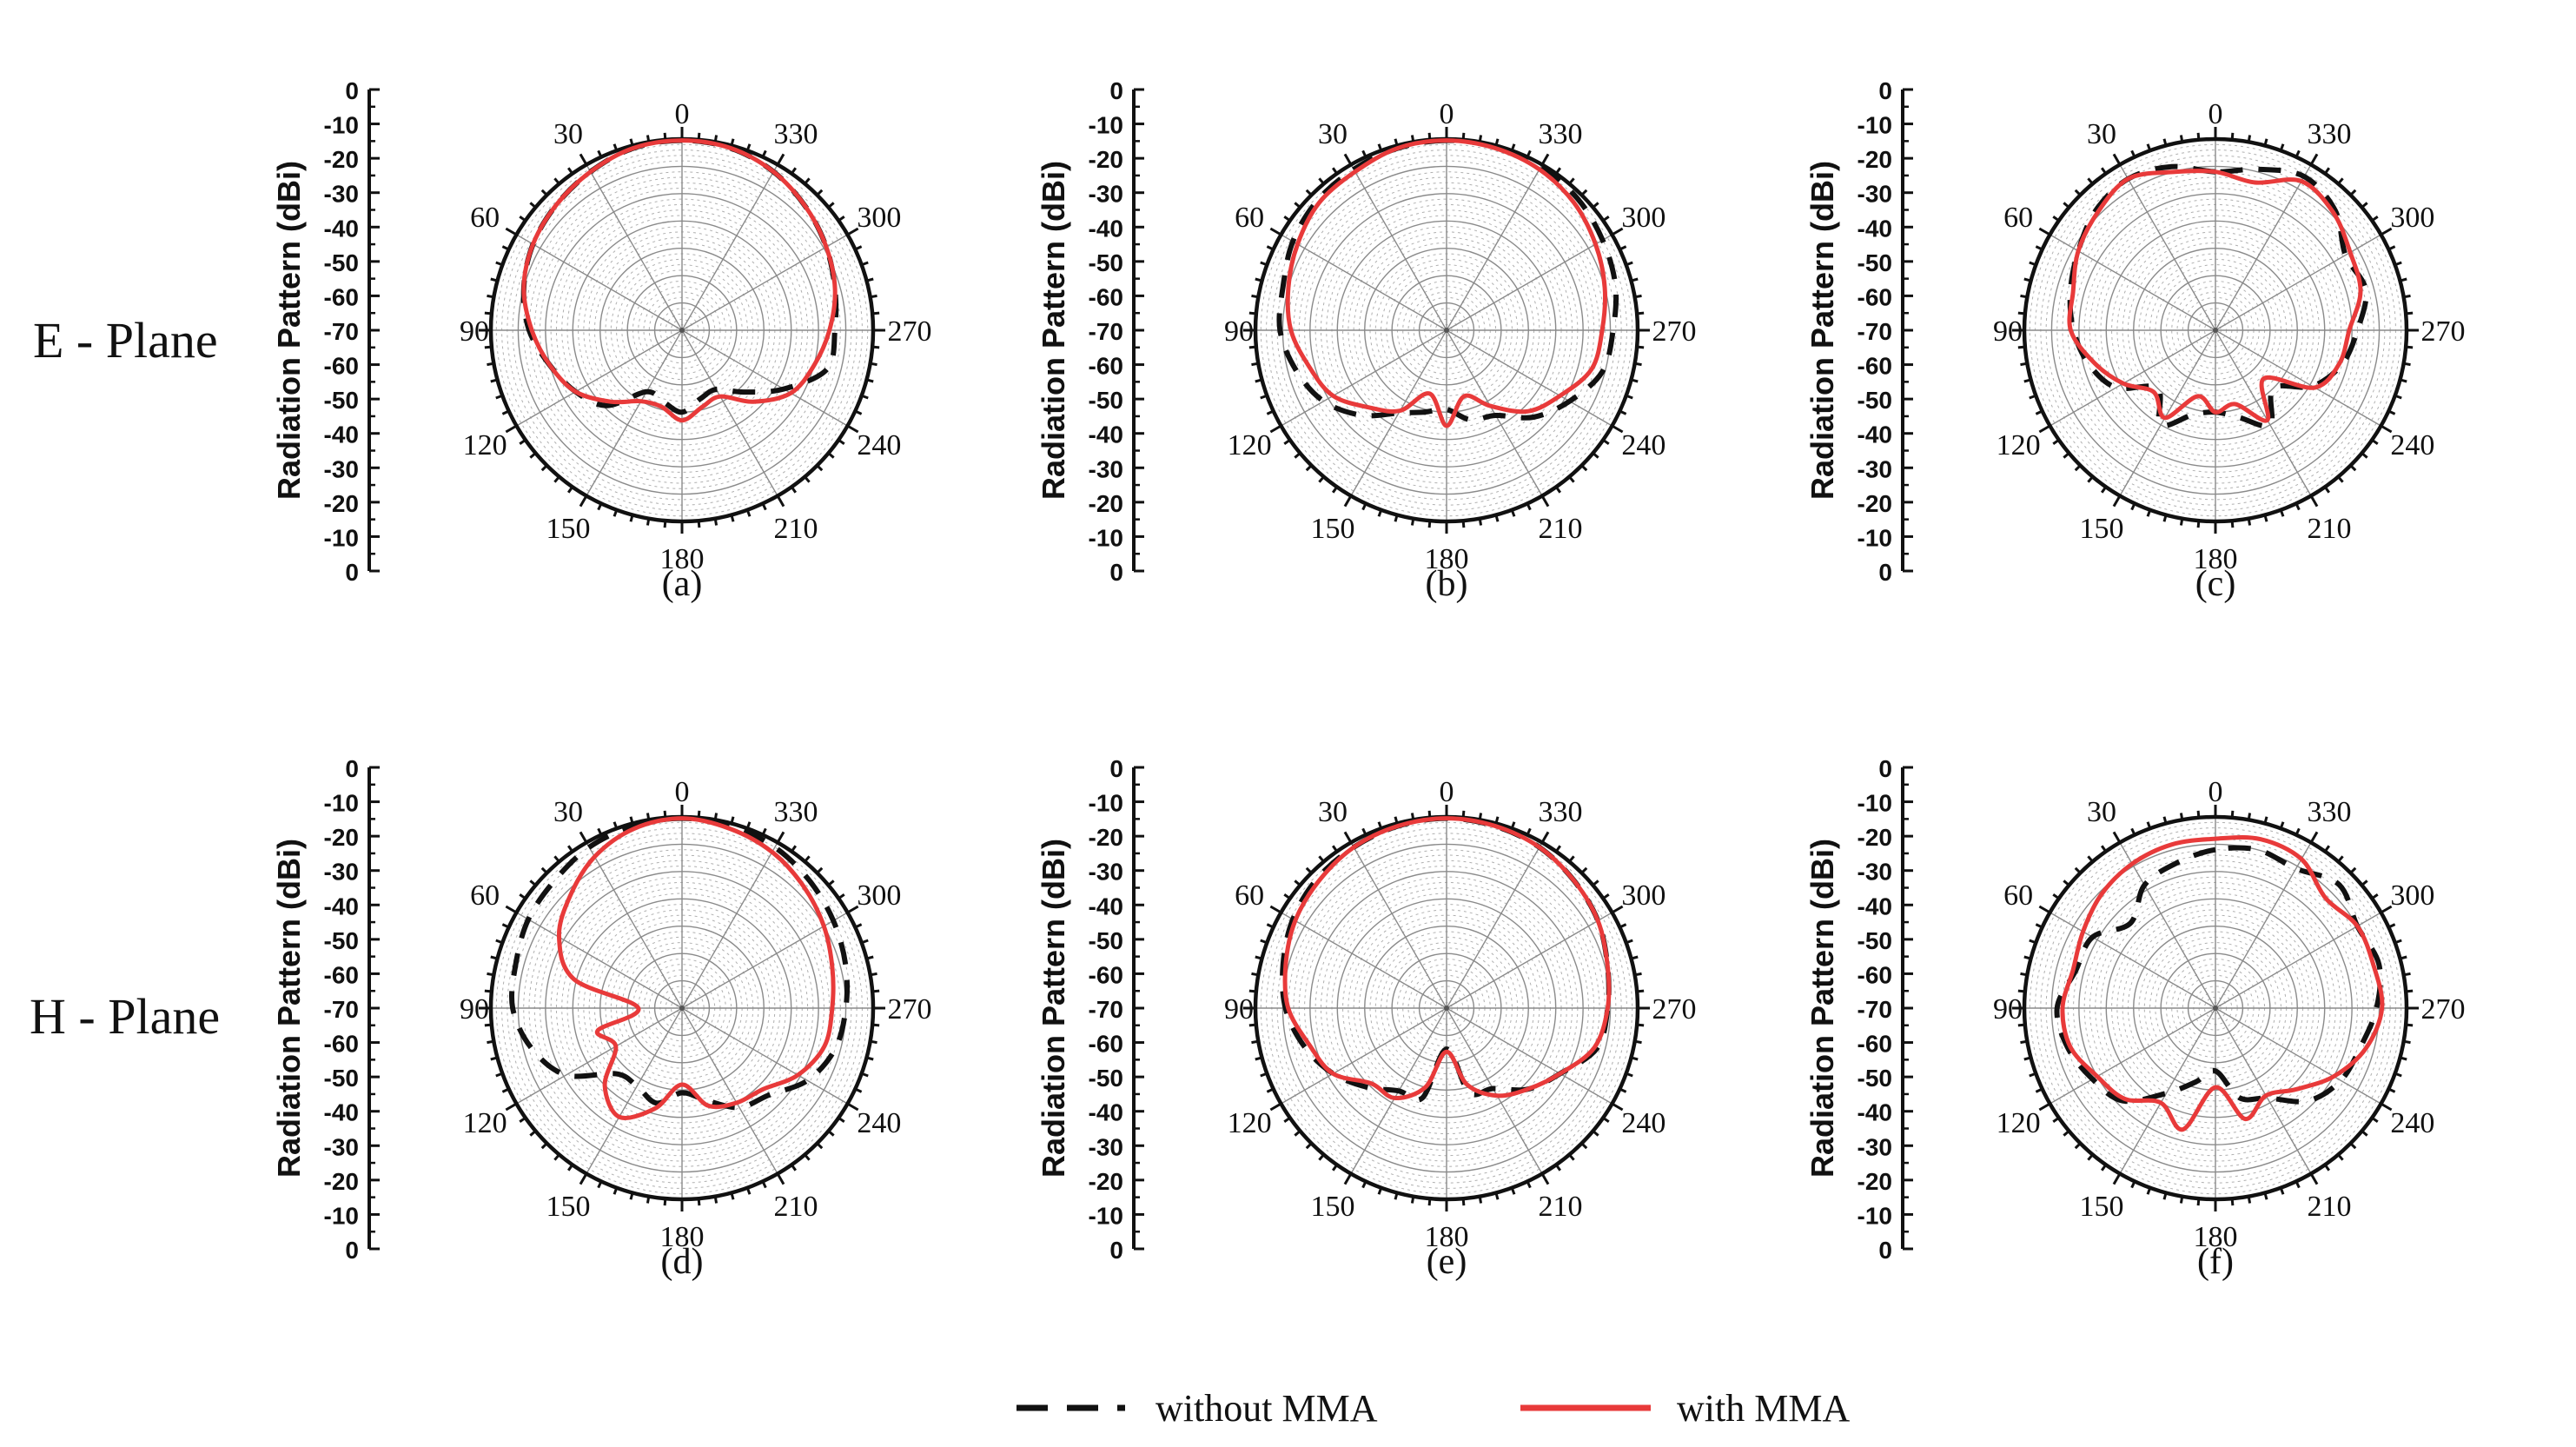 Image resolution: width=2576 pixels, height=1447 pixels. What do you see at coordinates (1447, 1237) in the screenshot?
I see `angle-label-180: 180` at bounding box center [1447, 1237].